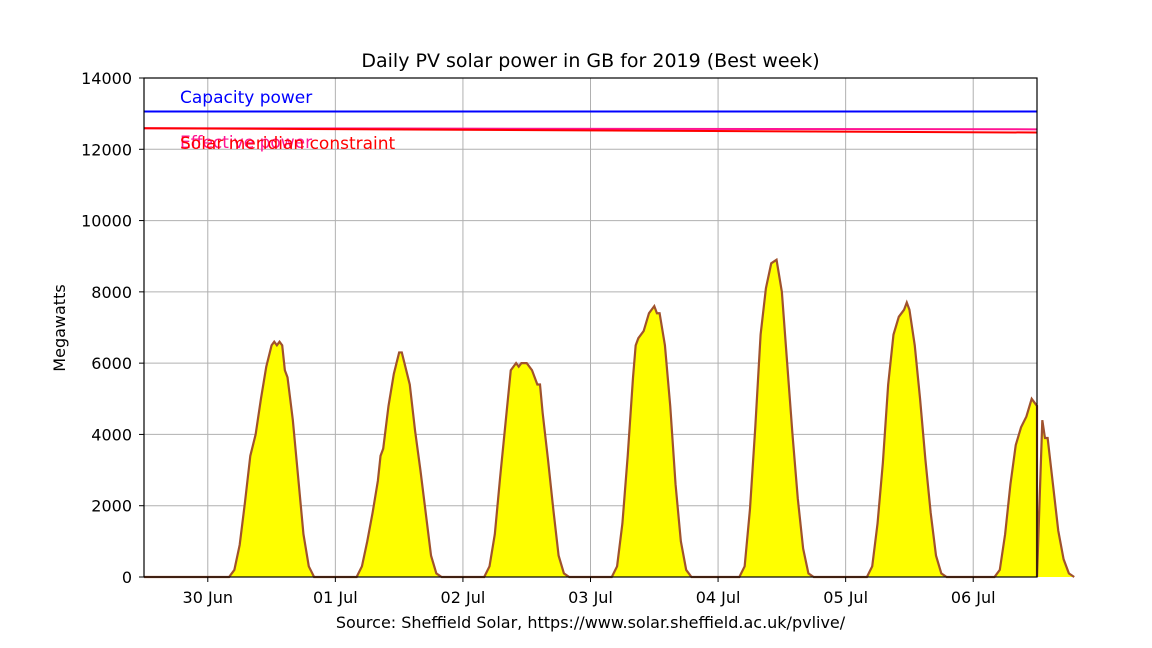 This screenshot has height=648, width=1152. What do you see at coordinates (111, 292) in the screenshot?
I see `y-tick-label: 8000` at bounding box center [111, 292].